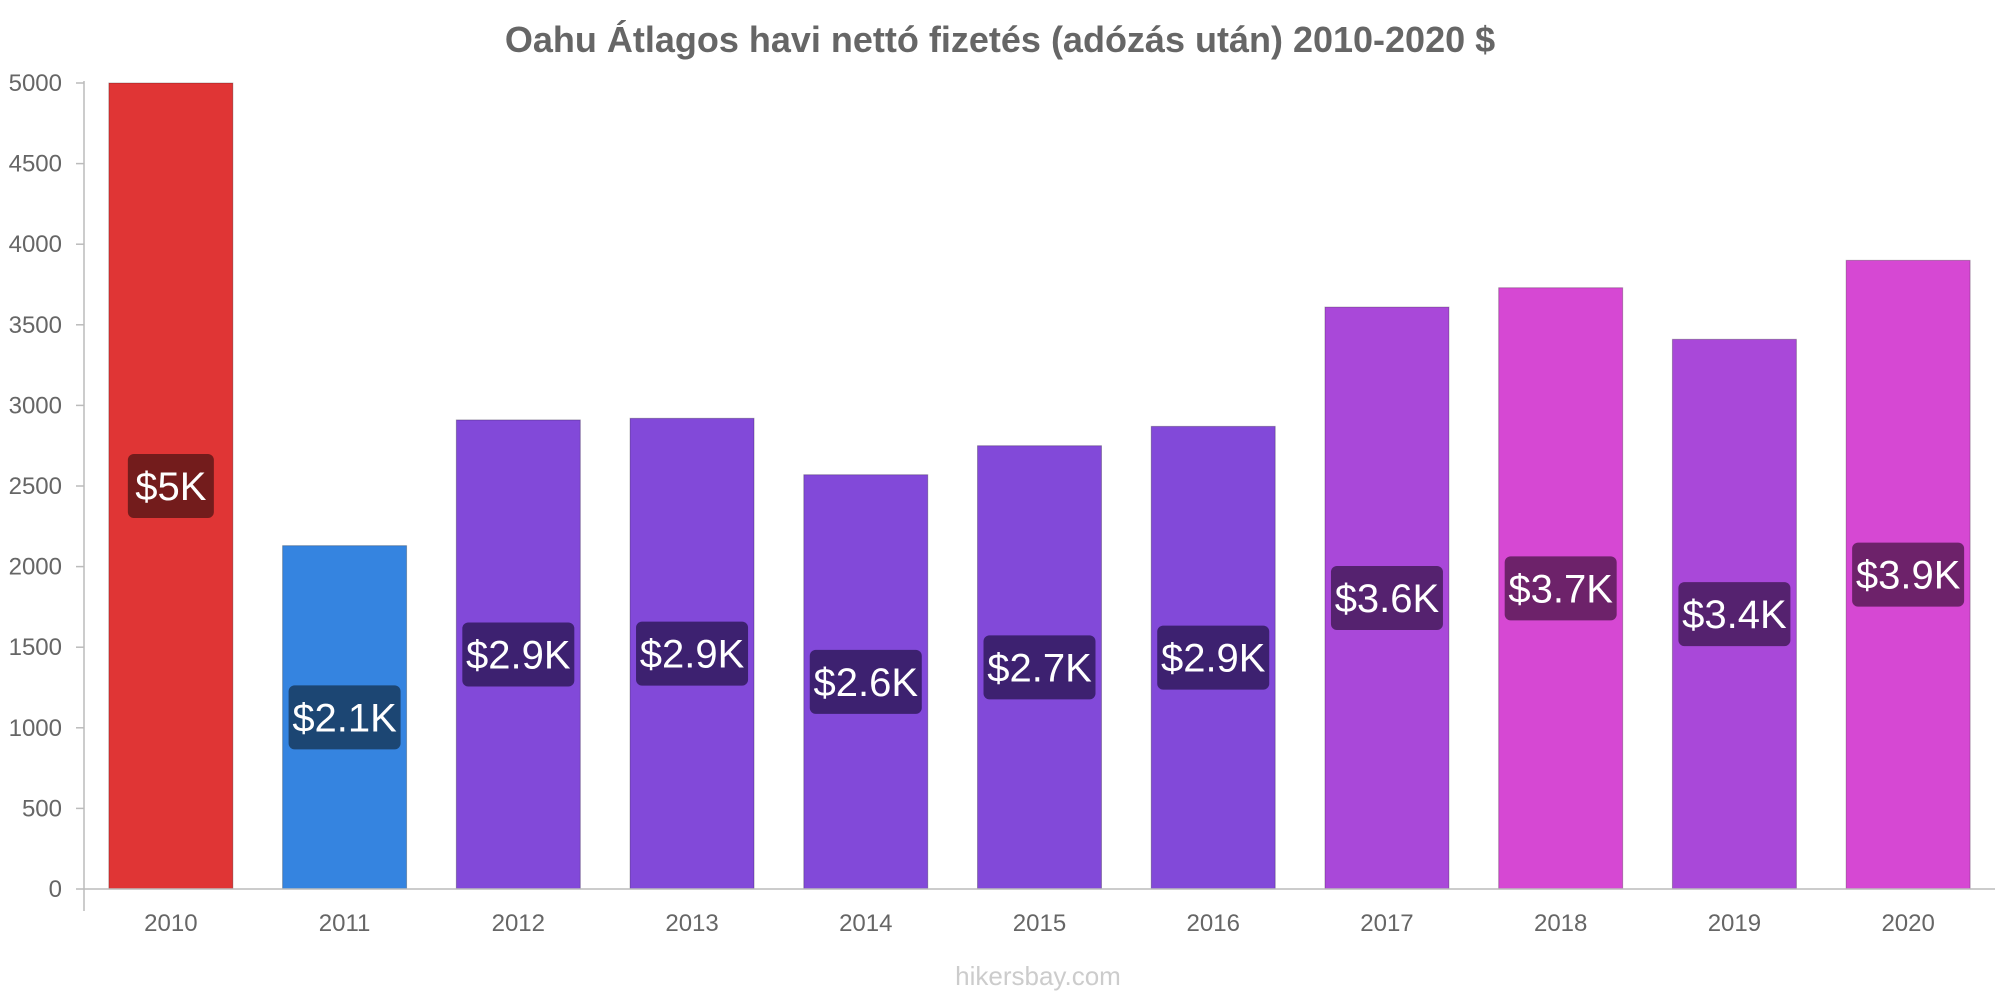 The height and width of the screenshot is (1000, 2000). I want to click on y-tick-label: 2000, so click(35, 567).